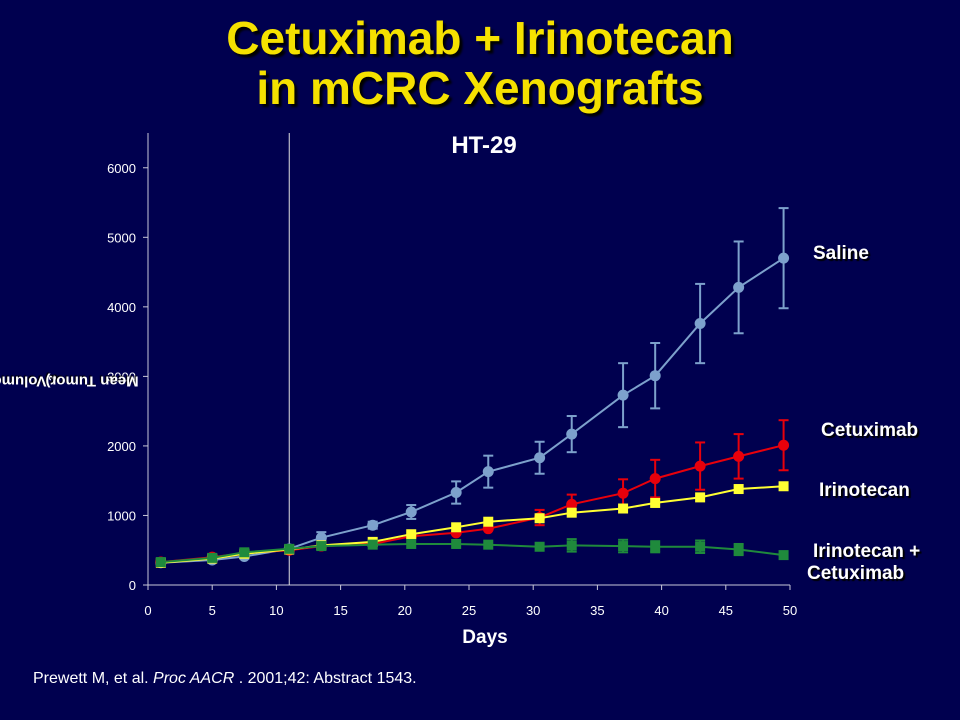  I want to click on chart-subtitle: HT-29, so click(483, 145).